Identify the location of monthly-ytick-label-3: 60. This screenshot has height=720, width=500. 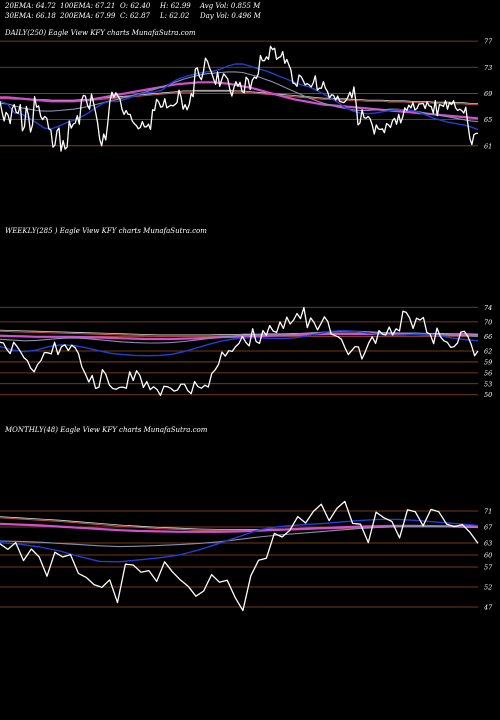
(488, 556).